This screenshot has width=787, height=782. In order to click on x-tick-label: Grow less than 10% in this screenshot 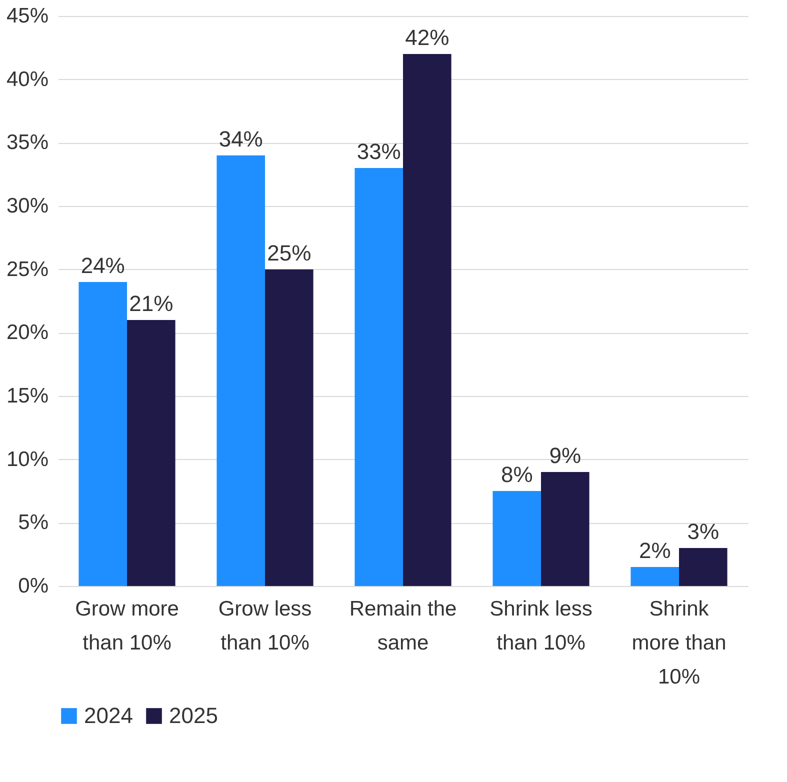, I will do `click(265, 626)`.